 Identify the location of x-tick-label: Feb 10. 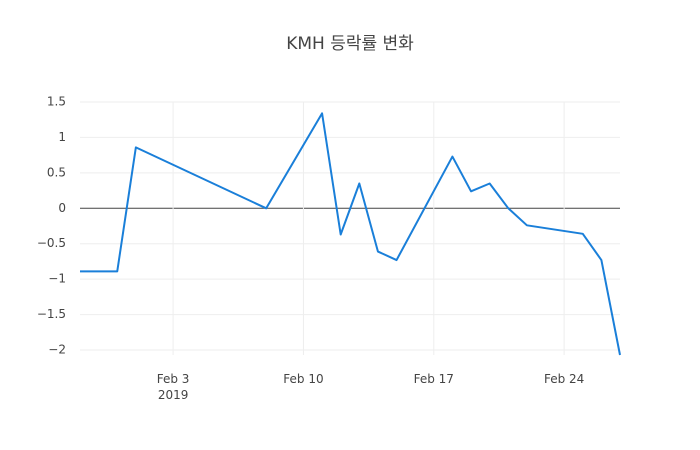
(303, 379).